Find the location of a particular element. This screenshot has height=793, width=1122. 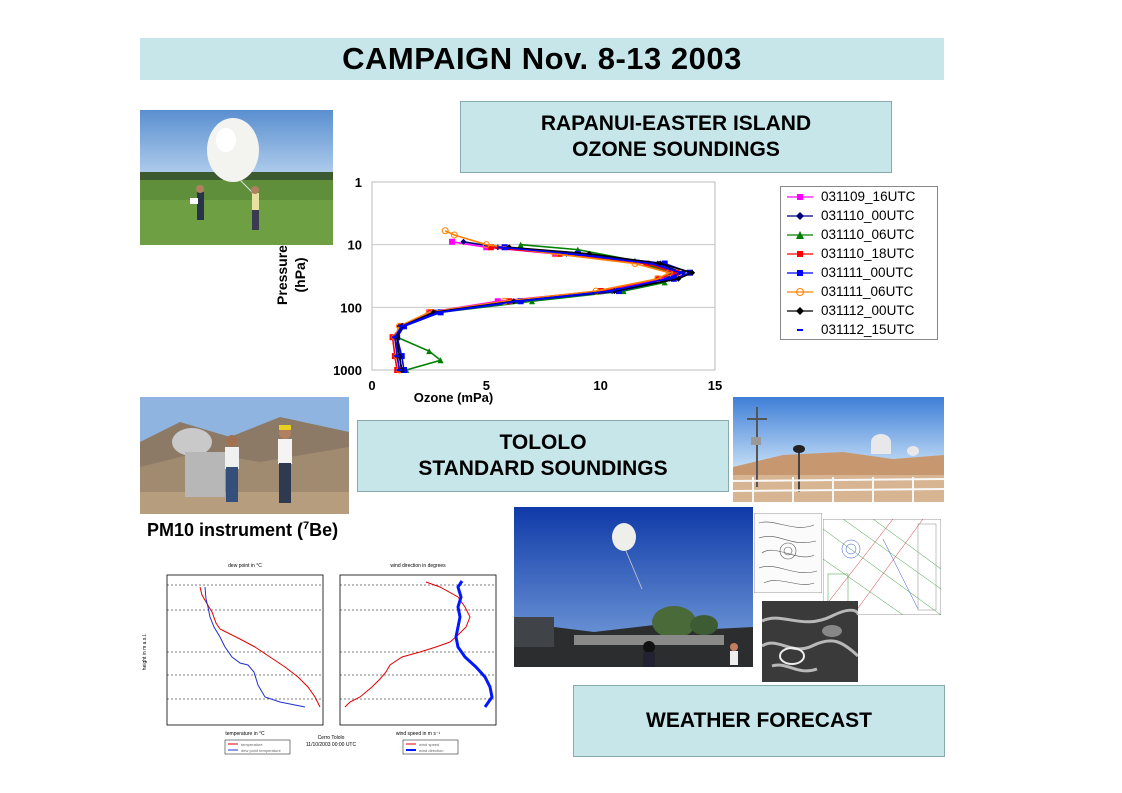

tololo-line1: TOLOLO is located at coordinates (543, 442).